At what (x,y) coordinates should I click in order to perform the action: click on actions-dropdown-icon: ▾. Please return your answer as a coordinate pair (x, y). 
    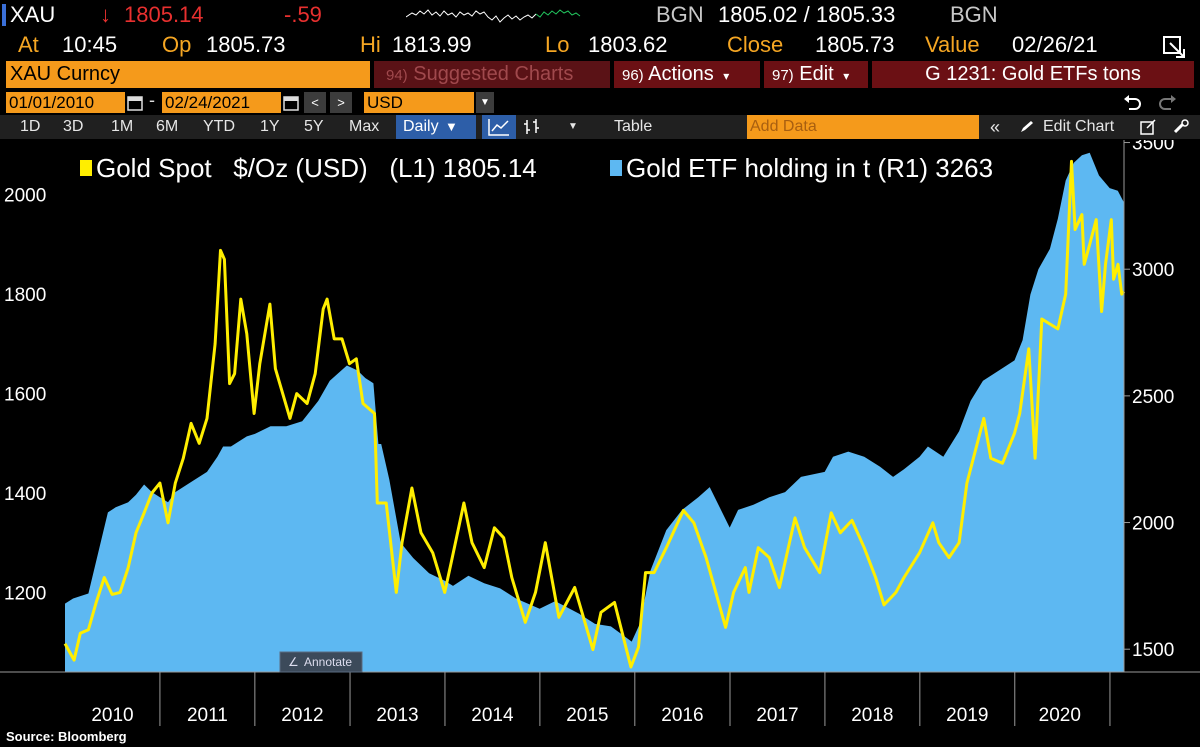
    Looking at the image, I should click on (726, 76).